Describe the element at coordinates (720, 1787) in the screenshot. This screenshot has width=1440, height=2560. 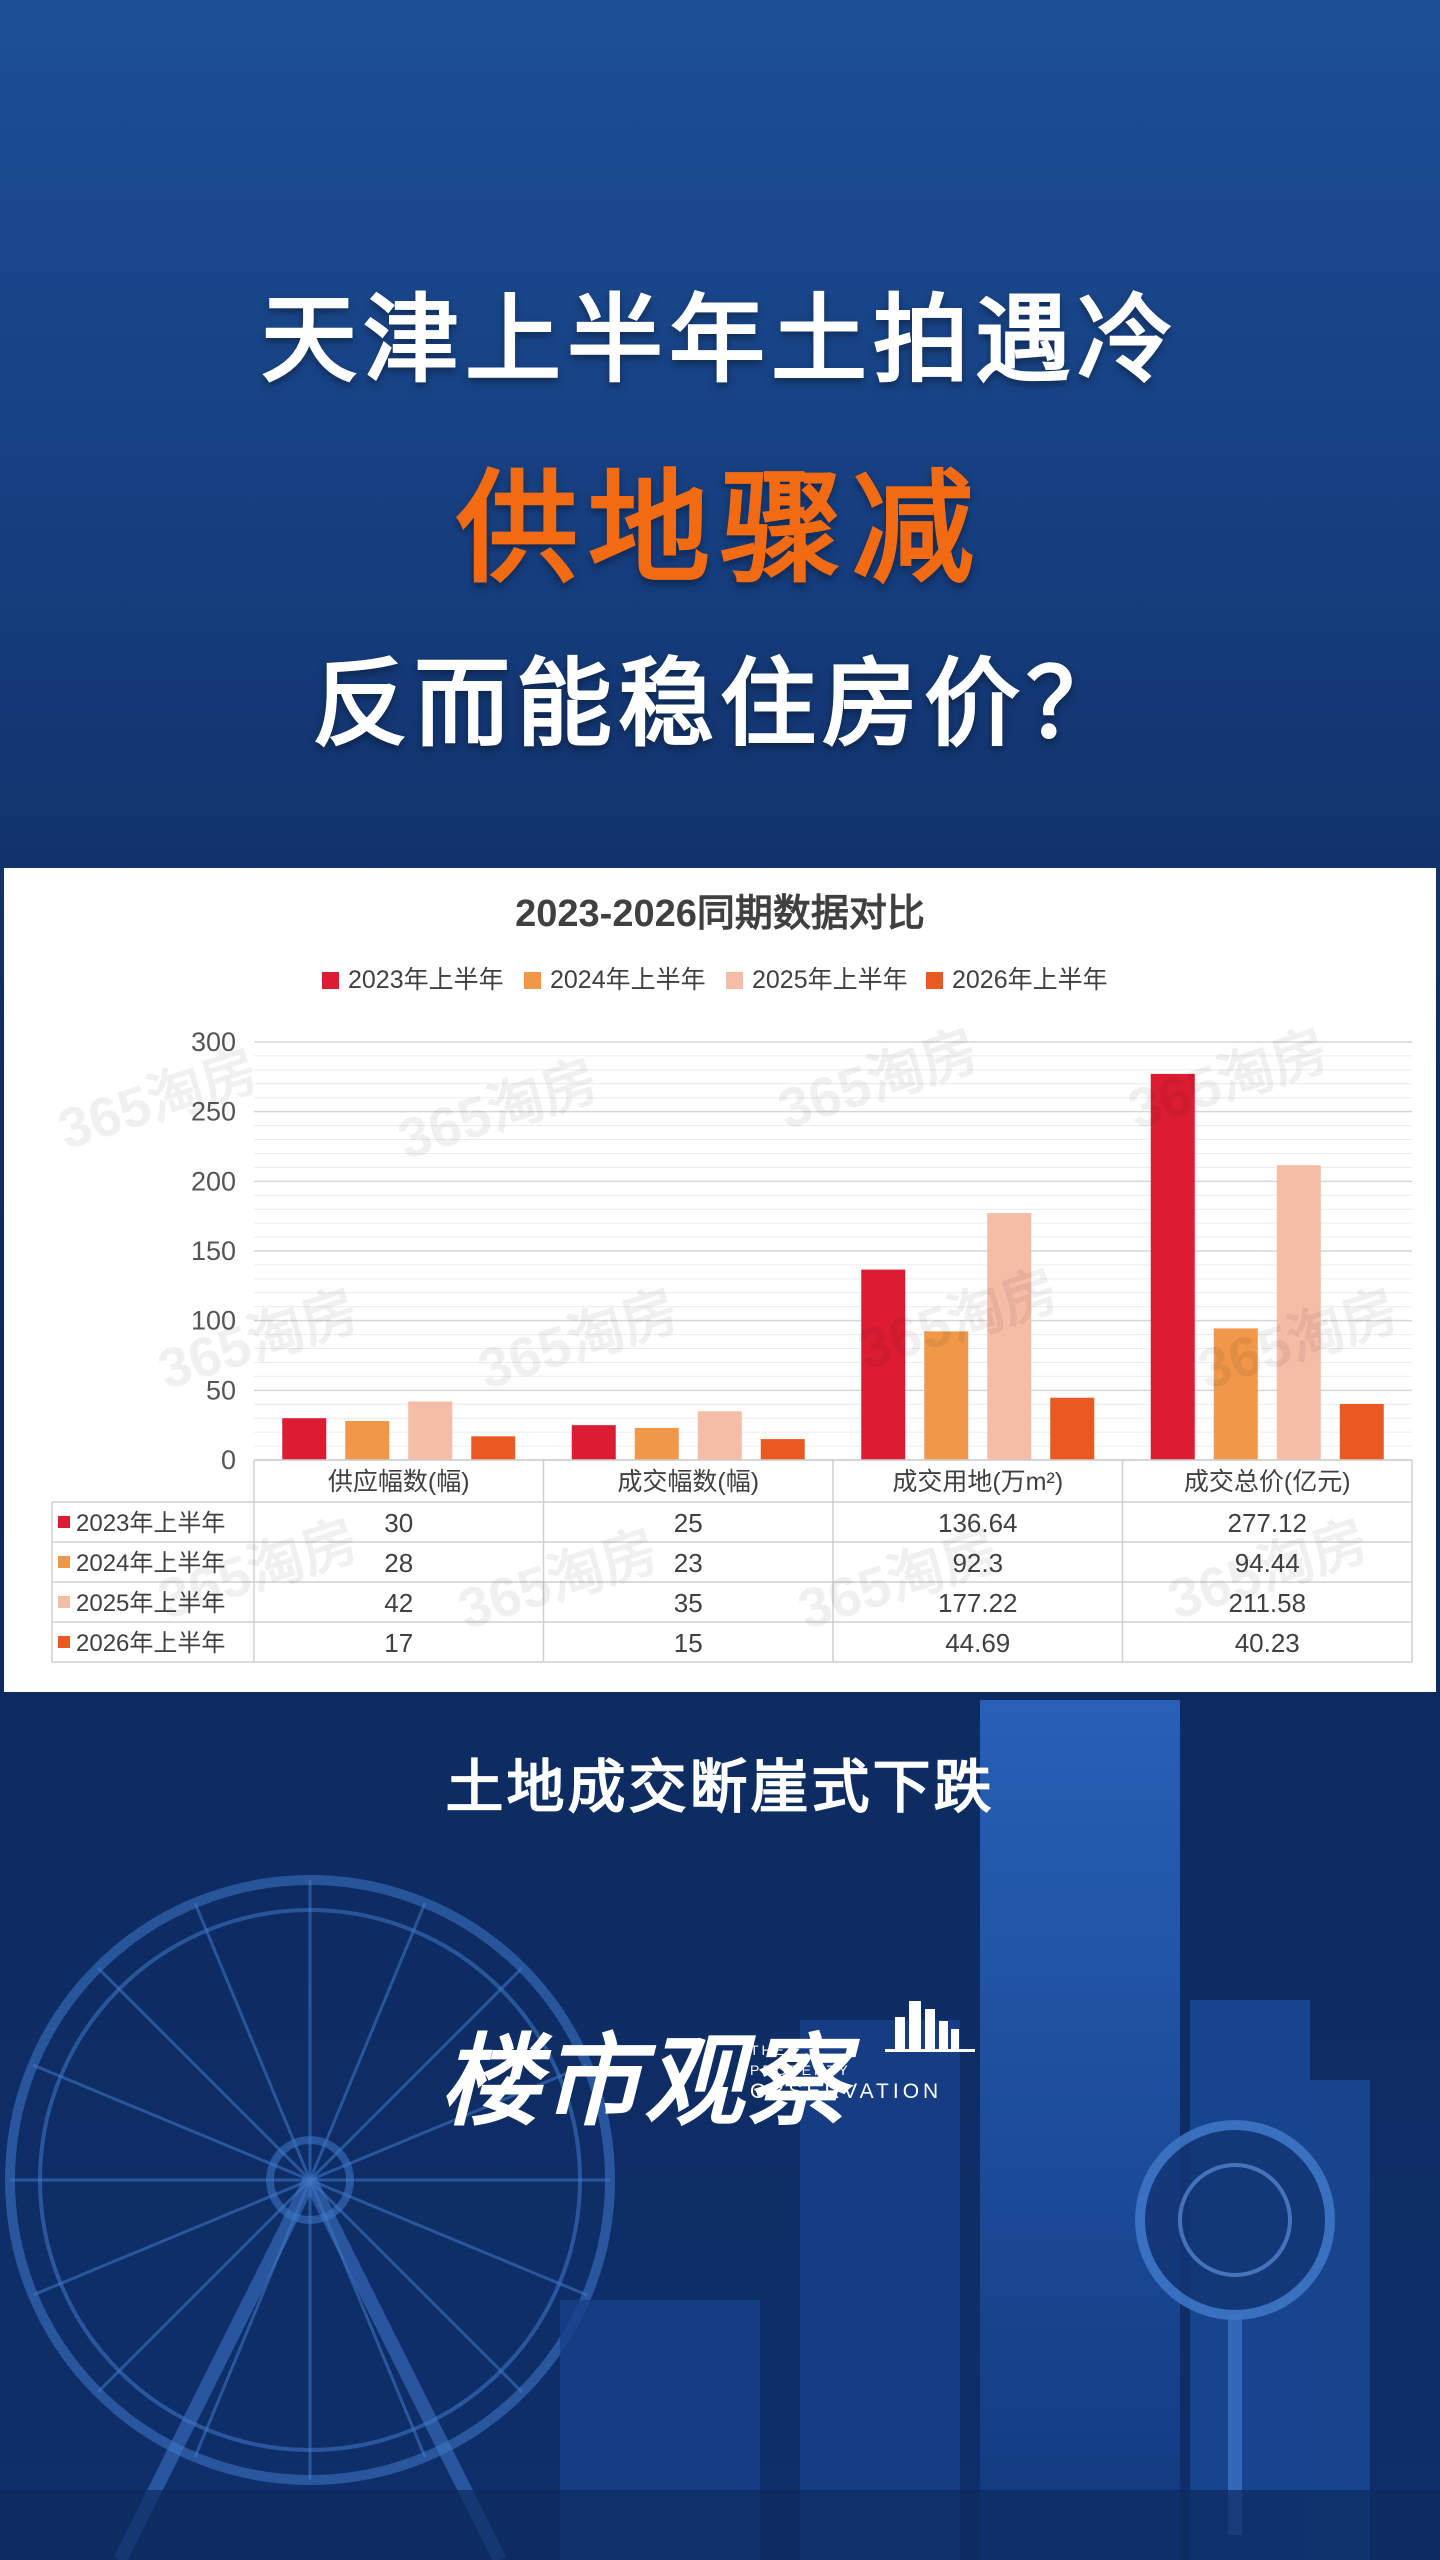
I see `caption-text: 土地成交断崖式下跌` at that location.